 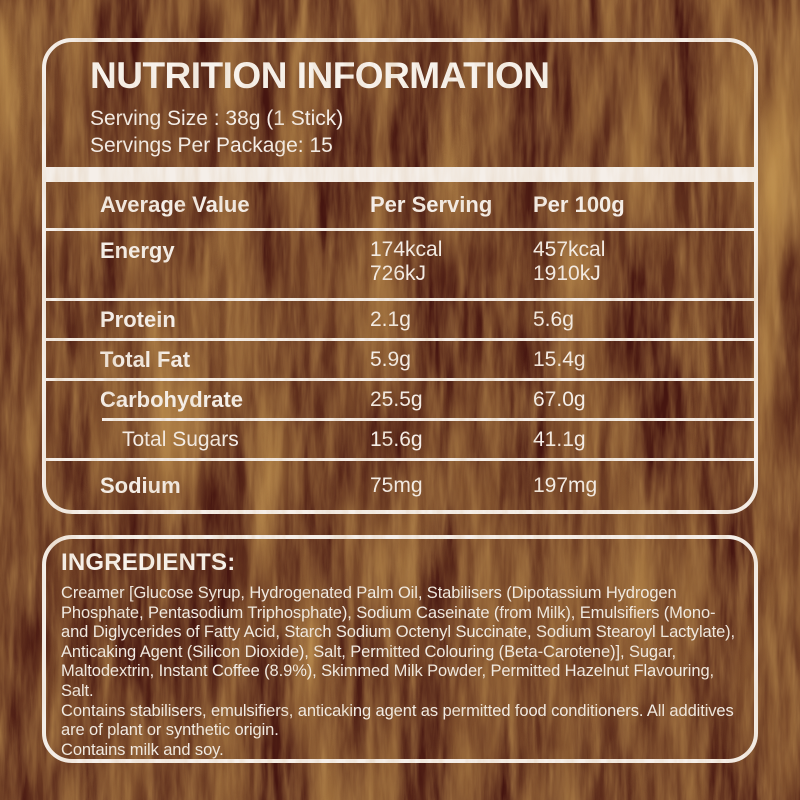 I want to click on ingredients-title: INGREDIENTS:, so click(x=148, y=562).